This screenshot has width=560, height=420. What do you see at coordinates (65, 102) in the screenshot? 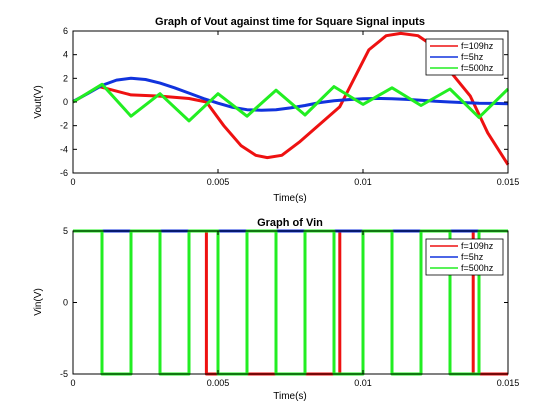
I see `vout-y-tick-label: 0` at bounding box center [65, 102].